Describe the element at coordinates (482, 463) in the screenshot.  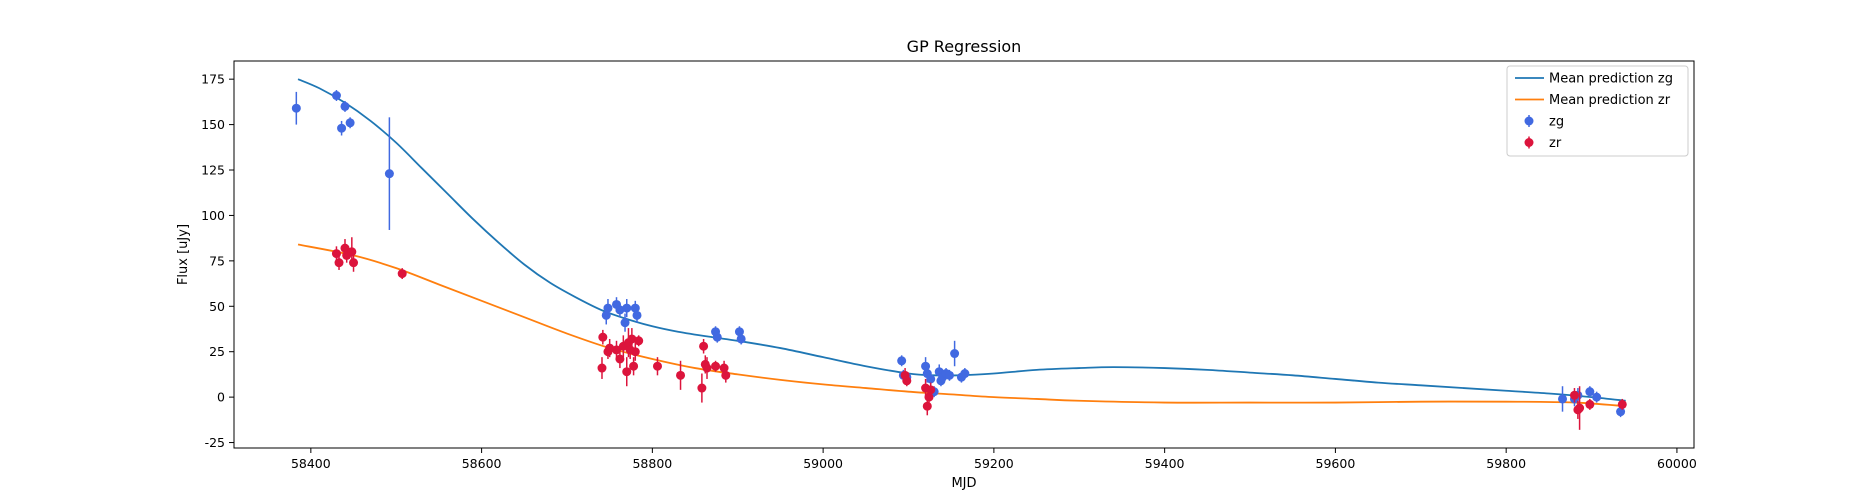
I see `x-tick-label: 58600` at that location.